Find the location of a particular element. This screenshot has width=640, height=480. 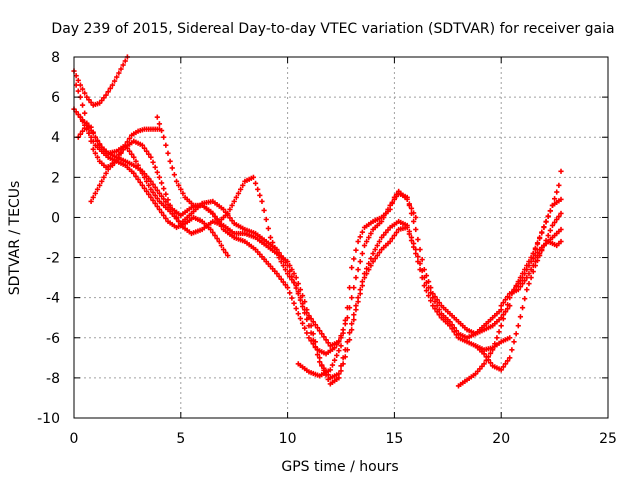

x-tick-label: 15 is located at coordinates (394, 439).